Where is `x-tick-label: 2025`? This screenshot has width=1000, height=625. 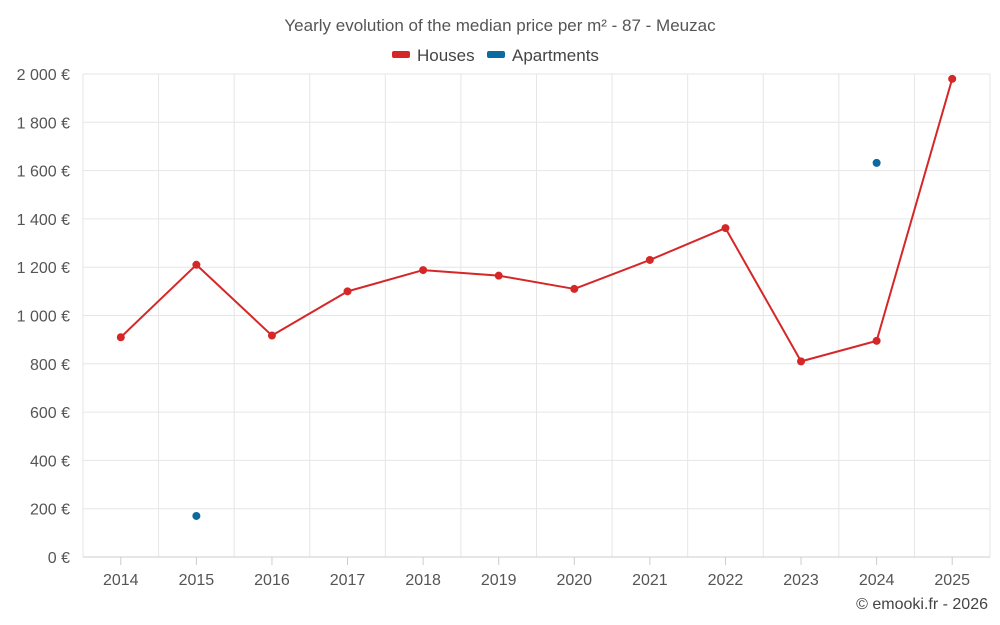
x-tick-label: 2025 is located at coordinates (952, 580).